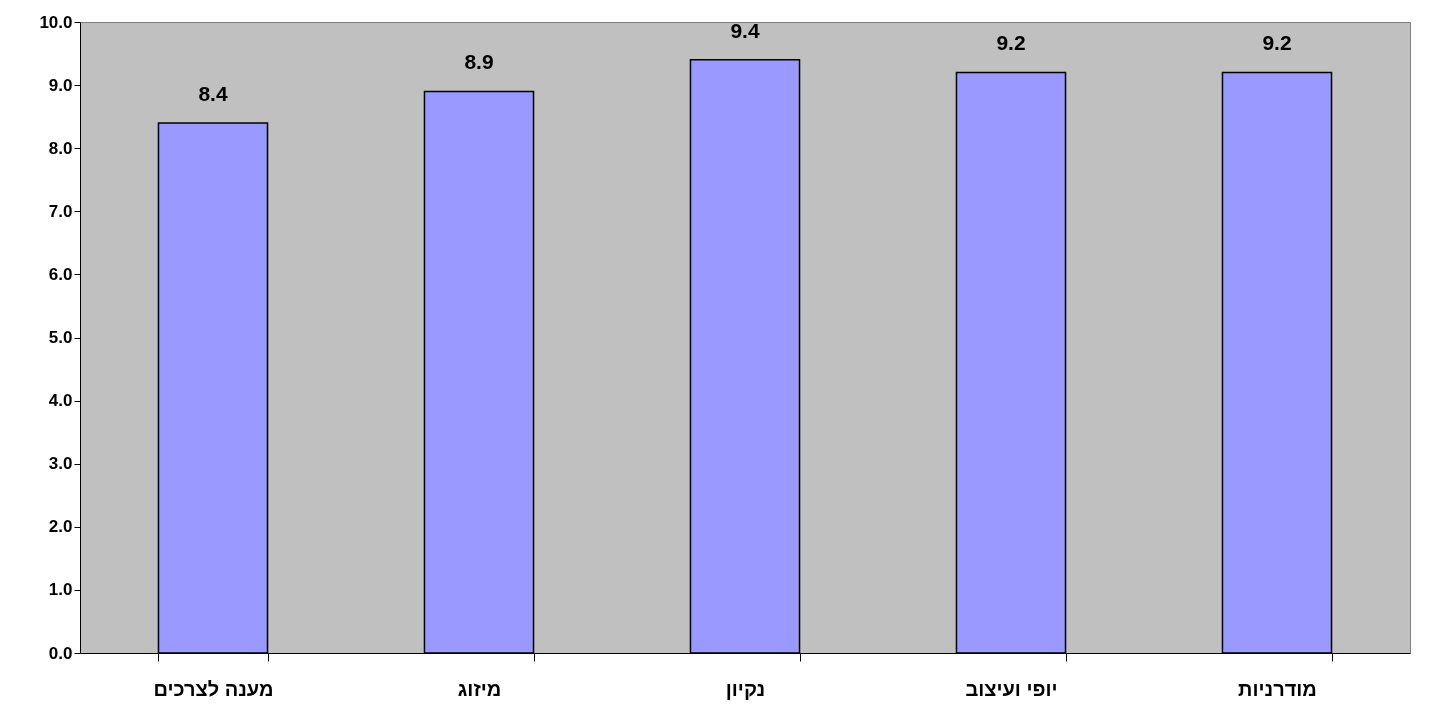 Image resolution: width=1435 pixels, height=710 pixels. What do you see at coordinates (213, 688) in the screenshot?
I see `x-tick-label: מענה לצרכים` at bounding box center [213, 688].